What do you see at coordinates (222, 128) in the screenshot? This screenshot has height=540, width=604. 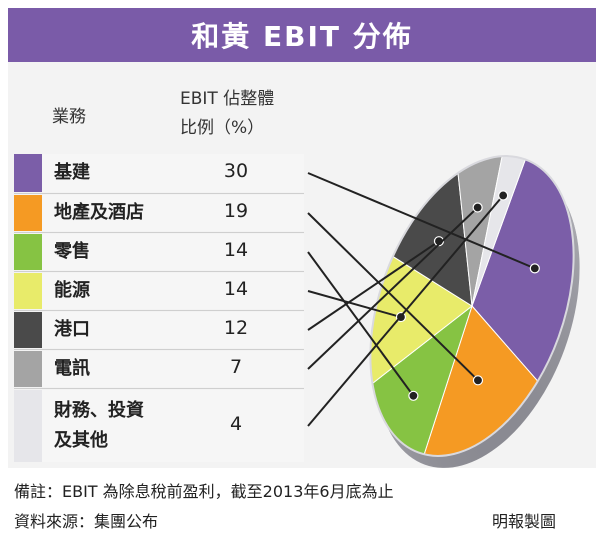 I see `column-header-ebit-unit: 比例（%）` at bounding box center [222, 128].